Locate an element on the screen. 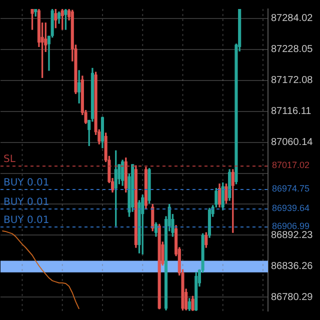 Image resolution: width=320 pixels, height=320 pixels. y-tick-label: 87172.08 is located at coordinates (292, 80).